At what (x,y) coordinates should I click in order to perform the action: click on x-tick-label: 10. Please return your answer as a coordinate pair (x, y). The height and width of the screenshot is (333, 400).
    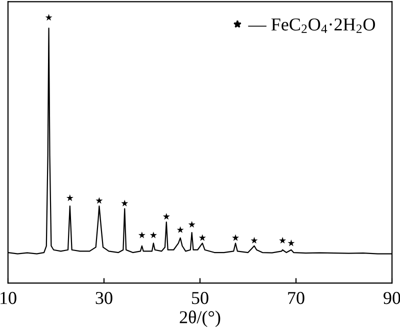
    Looking at the image, I should click on (8, 298).